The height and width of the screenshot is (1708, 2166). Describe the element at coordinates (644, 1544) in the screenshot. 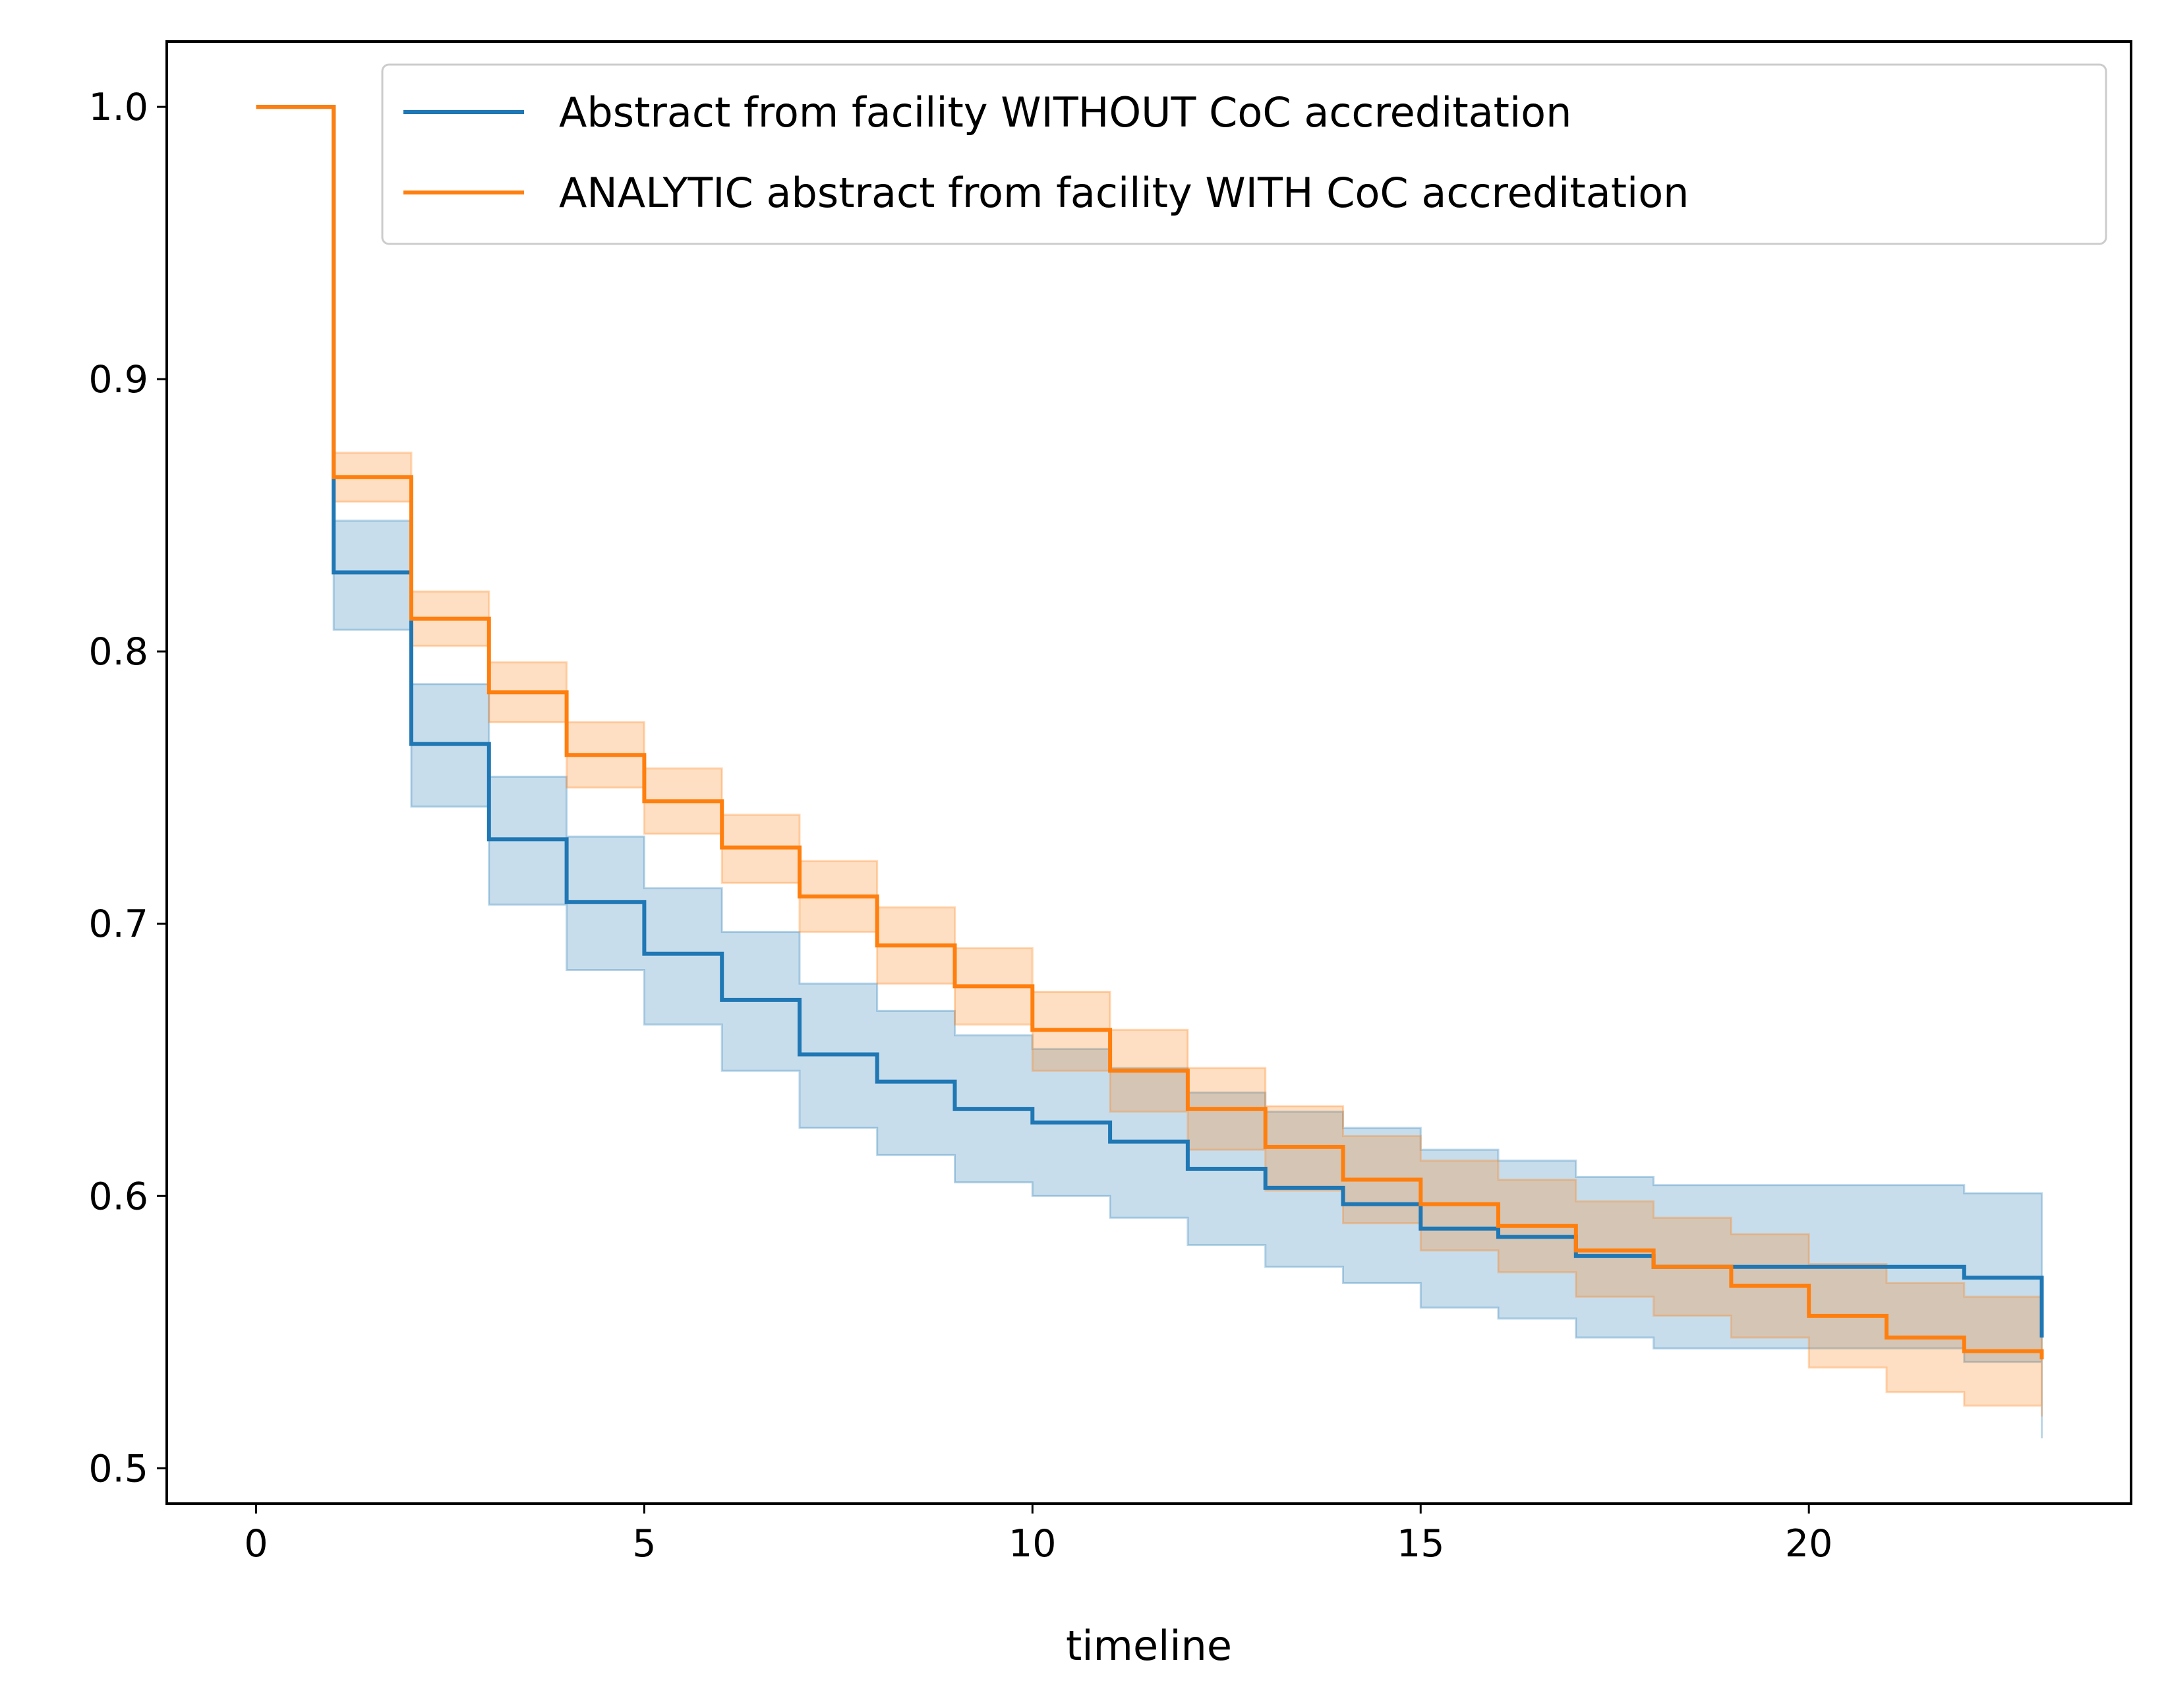

I see `x-tick-label: 5` at that location.